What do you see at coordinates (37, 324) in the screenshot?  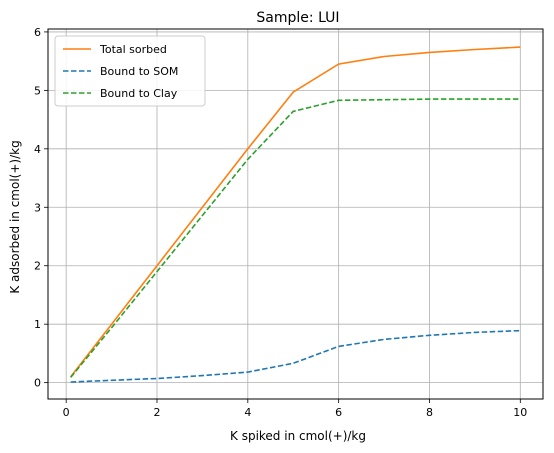 I see `y-tick-label: 1` at bounding box center [37, 324].